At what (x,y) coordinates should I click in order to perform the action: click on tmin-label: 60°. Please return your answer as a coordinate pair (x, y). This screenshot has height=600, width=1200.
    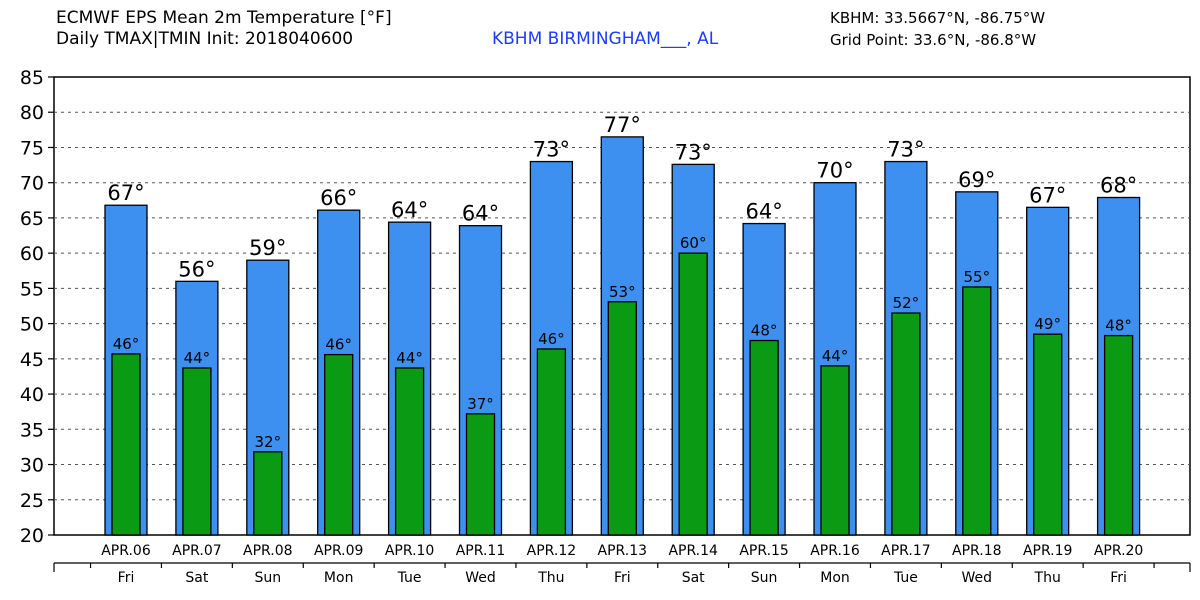
    Looking at the image, I should click on (693, 243).